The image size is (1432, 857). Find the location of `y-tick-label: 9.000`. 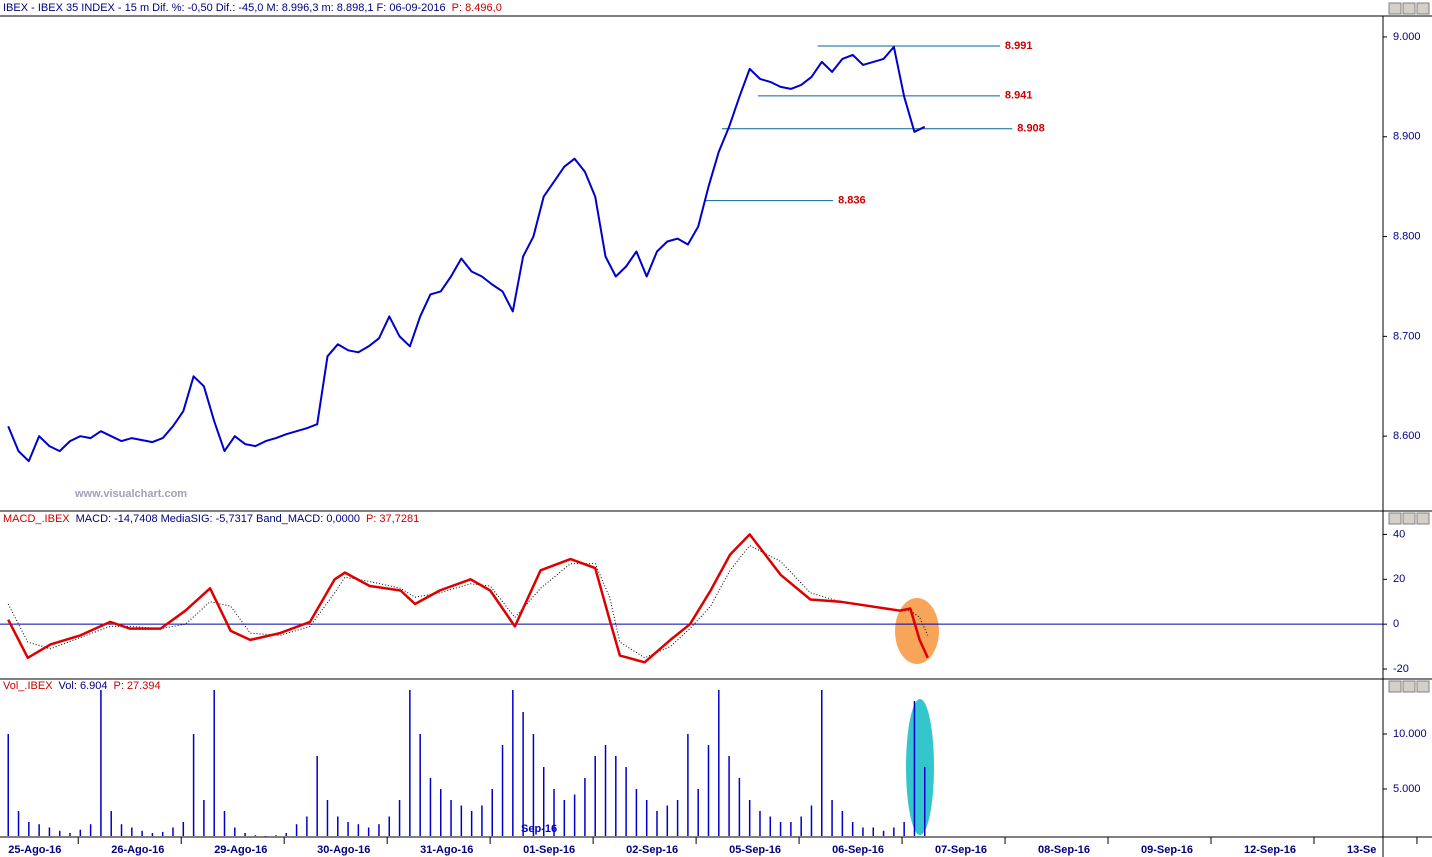

y-tick-label: 9.000 is located at coordinates (1407, 37).